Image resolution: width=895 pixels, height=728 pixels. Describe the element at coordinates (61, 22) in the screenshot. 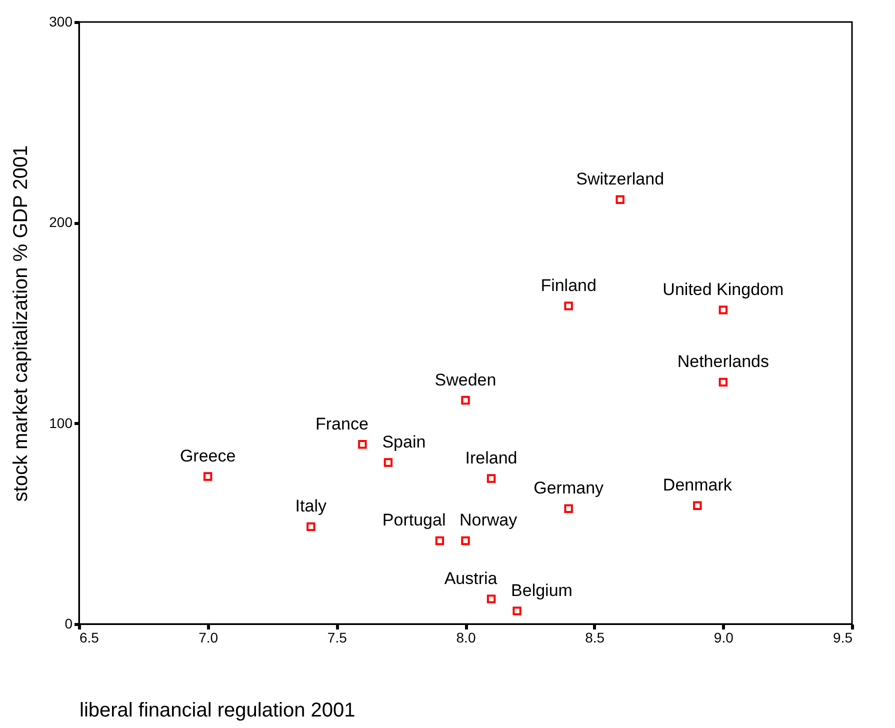

I see `y-tick-label: 300` at that location.